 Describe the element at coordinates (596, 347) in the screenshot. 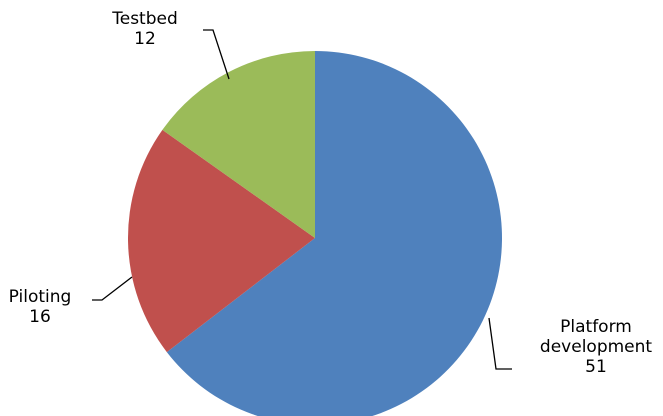

I see `data-label-category: development` at that location.